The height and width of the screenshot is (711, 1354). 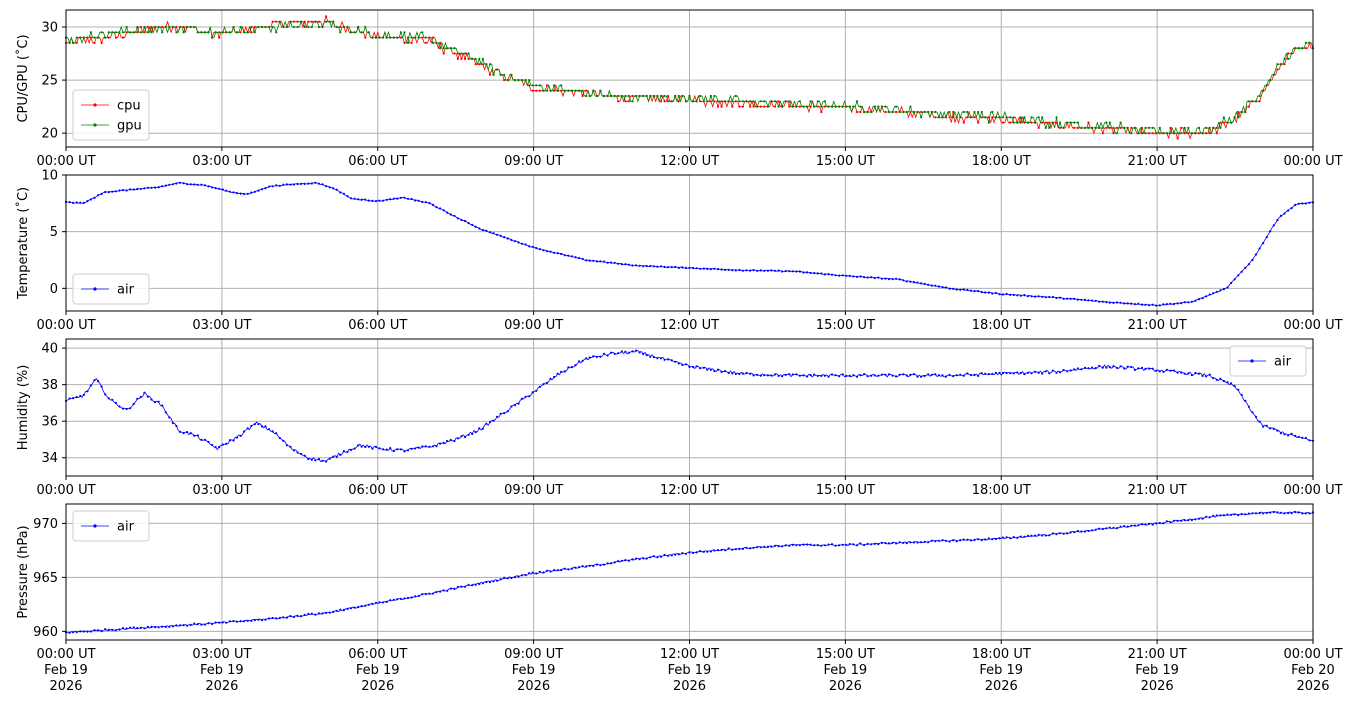 What do you see at coordinates (221, 490) in the screenshot?
I see `x-tick-label: 03:00 UT` at bounding box center [221, 490].